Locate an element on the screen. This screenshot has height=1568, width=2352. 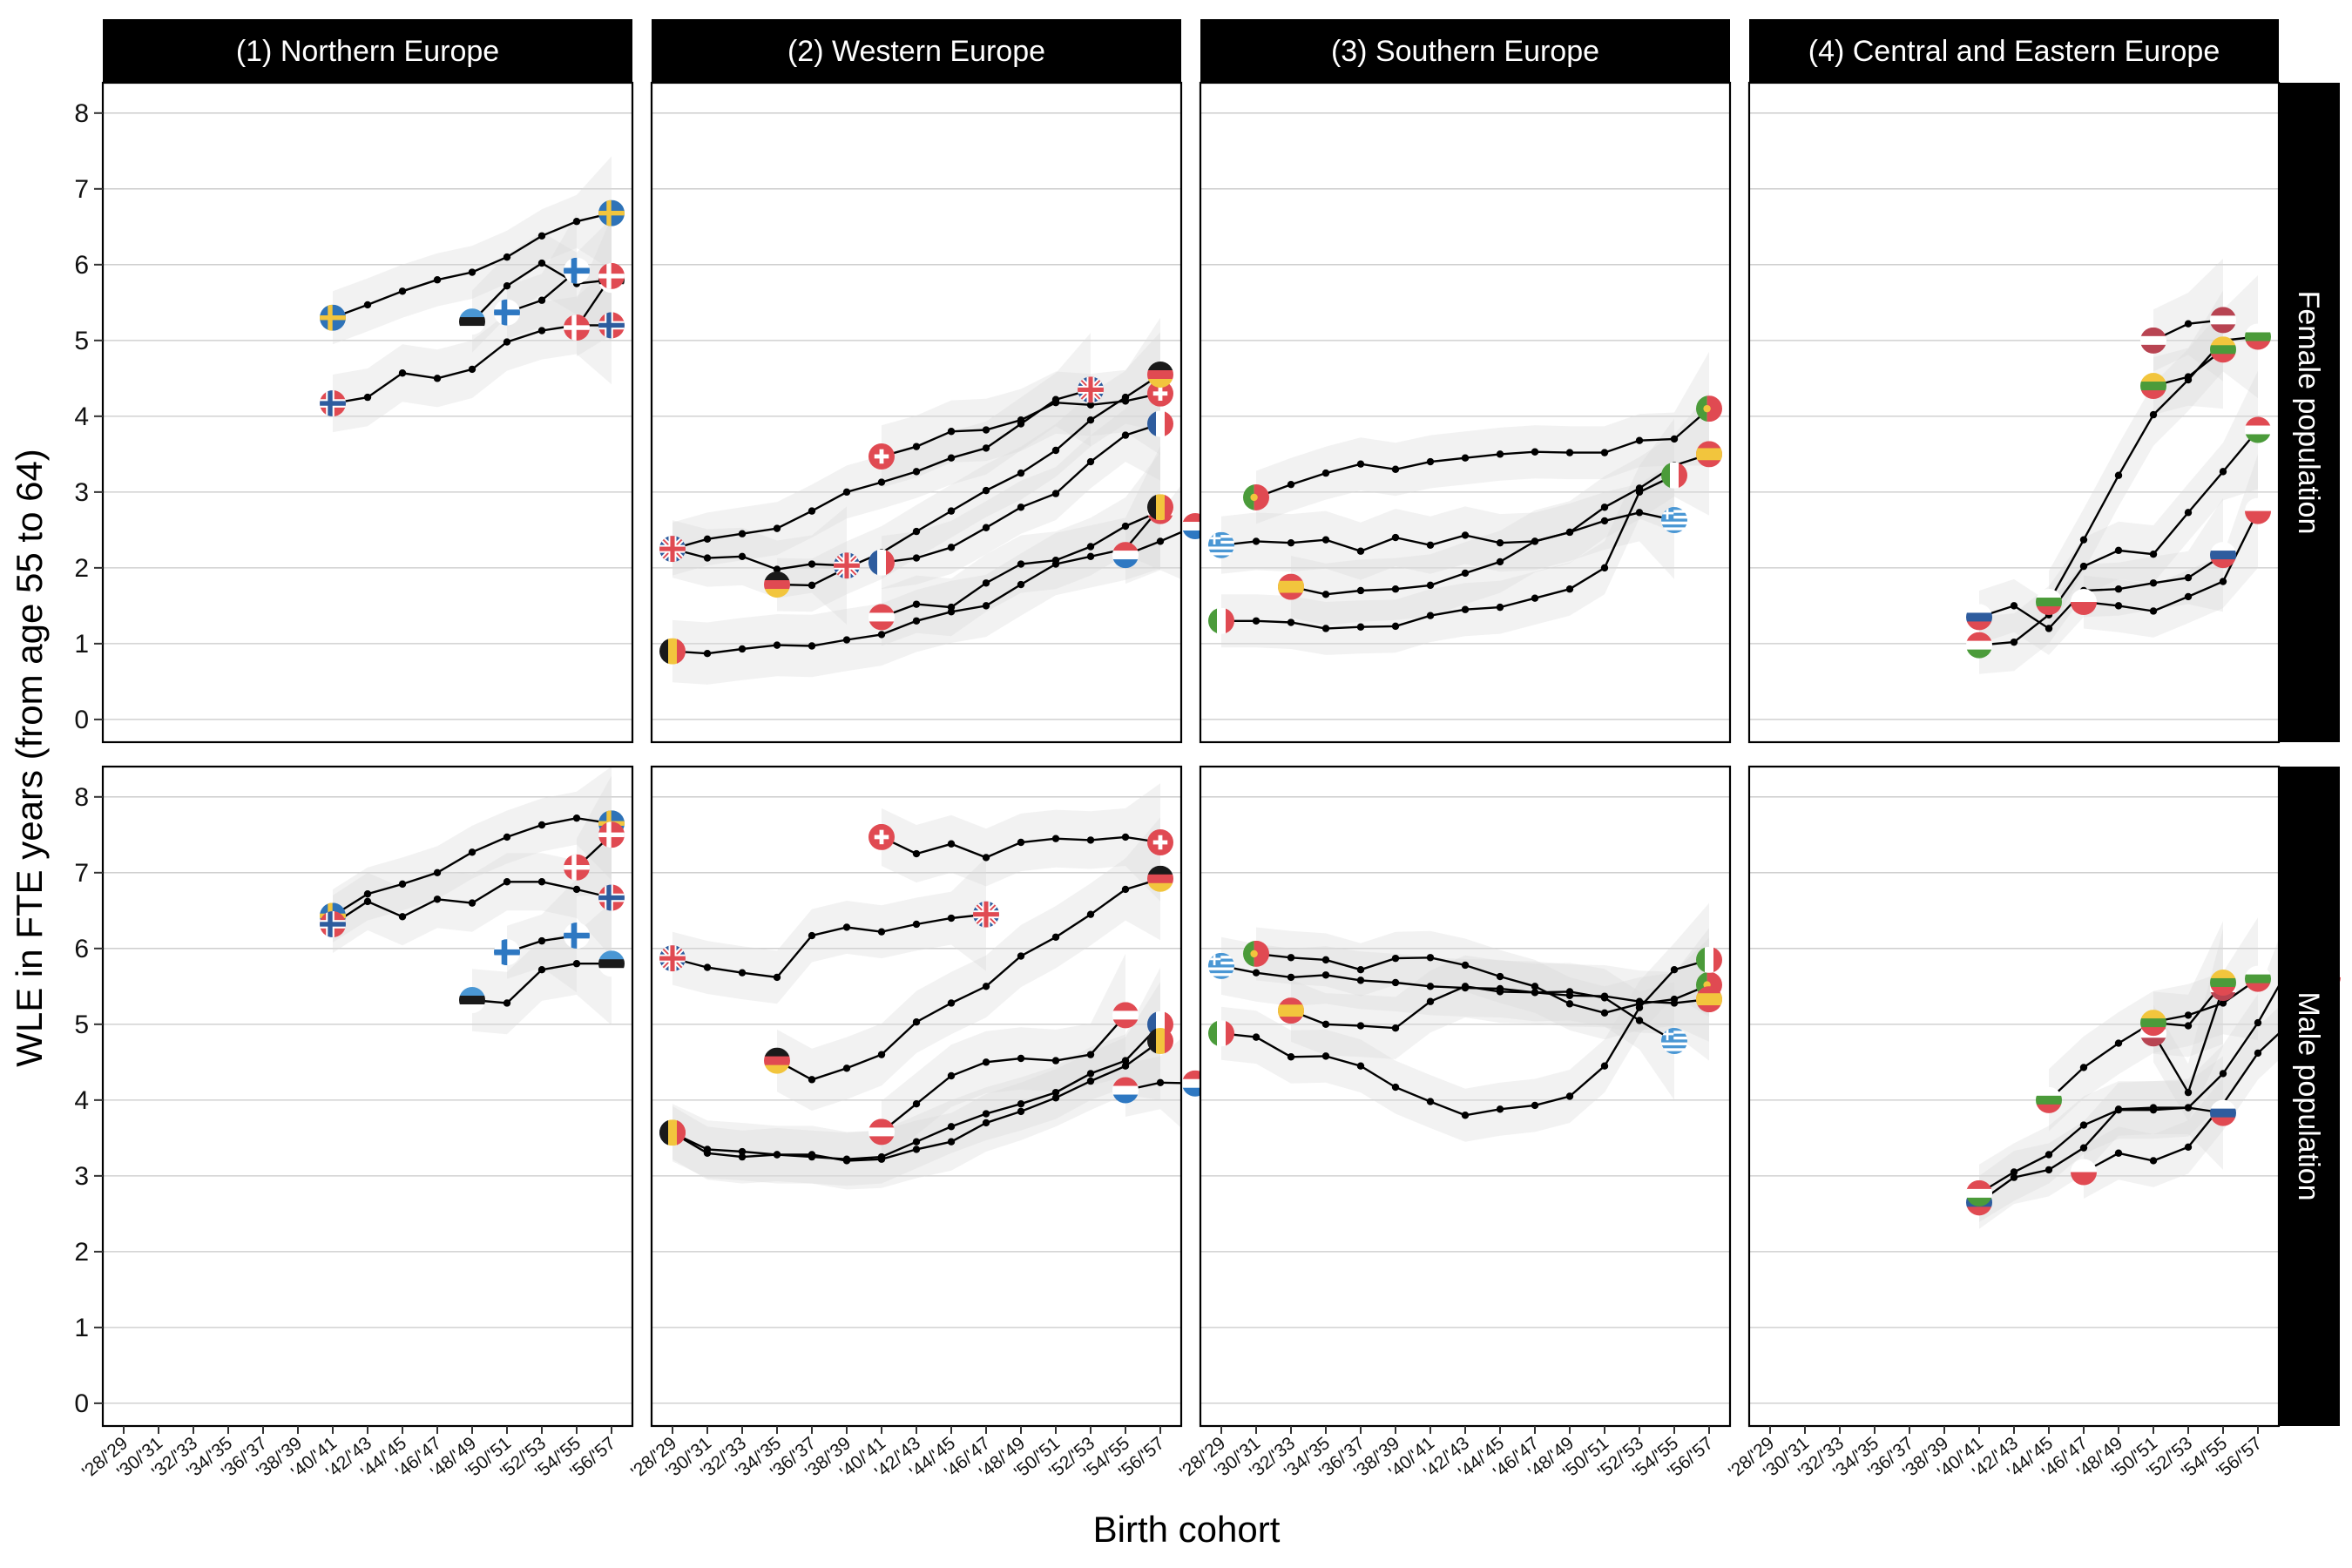
slovenia-flag-icon is located at coordinates (1979, 618).